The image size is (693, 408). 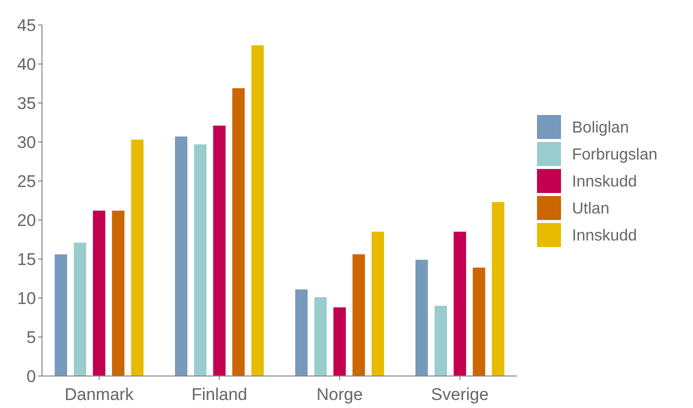 What do you see at coordinates (26, 298) in the screenshot?
I see `y-tick-label: 10` at bounding box center [26, 298].